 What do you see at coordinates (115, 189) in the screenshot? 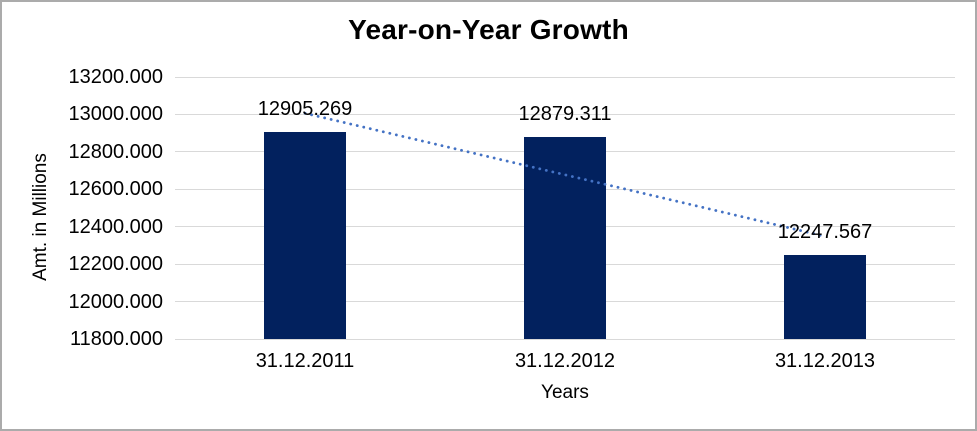
I see `y-axis-tick-label: 12600.000` at bounding box center [115, 189].